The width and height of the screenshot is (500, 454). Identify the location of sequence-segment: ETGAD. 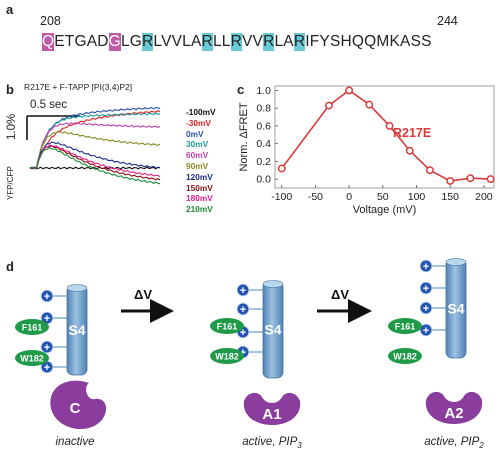
(81, 41).